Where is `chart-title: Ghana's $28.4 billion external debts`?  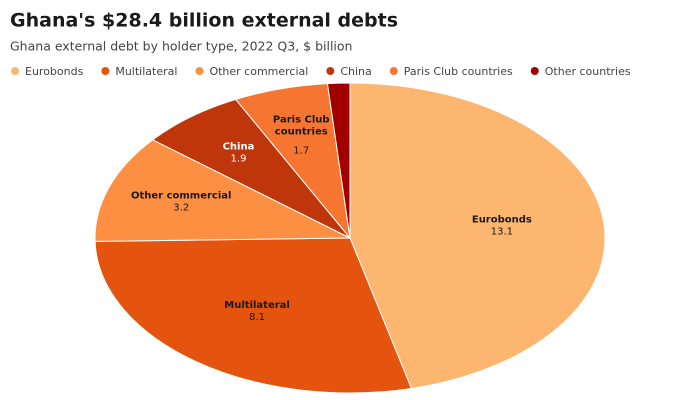
chart-title: Ghana's $28.4 billion external debts is located at coordinates (204, 21).